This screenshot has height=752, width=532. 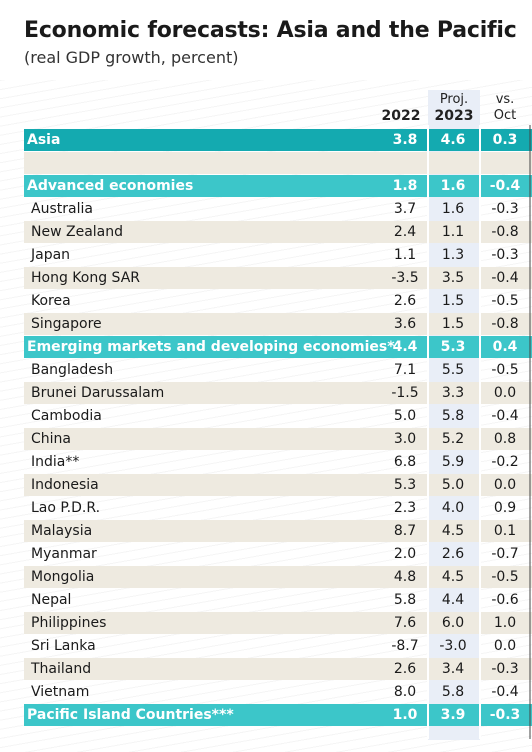 What do you see at coordinates (278, 370) in the screenshot?
I see `table-row: Bangladesh 7.1 5.5 -0.5` at bounding box center [278, 370].